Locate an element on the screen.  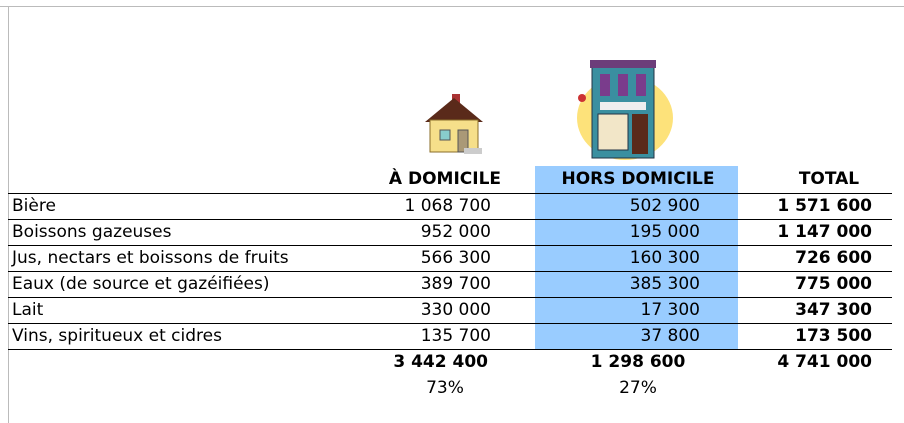
total-value: 1 298 600 is located at coordinates (638, 362).